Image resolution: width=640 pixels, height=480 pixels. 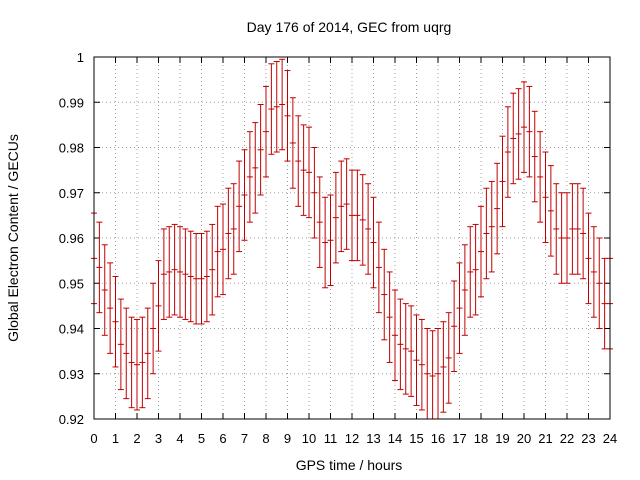 What do you see at coordinates (222, 438) in the screenshot?
I see `x-tick-label: 6` at bounding box center [222, 438].